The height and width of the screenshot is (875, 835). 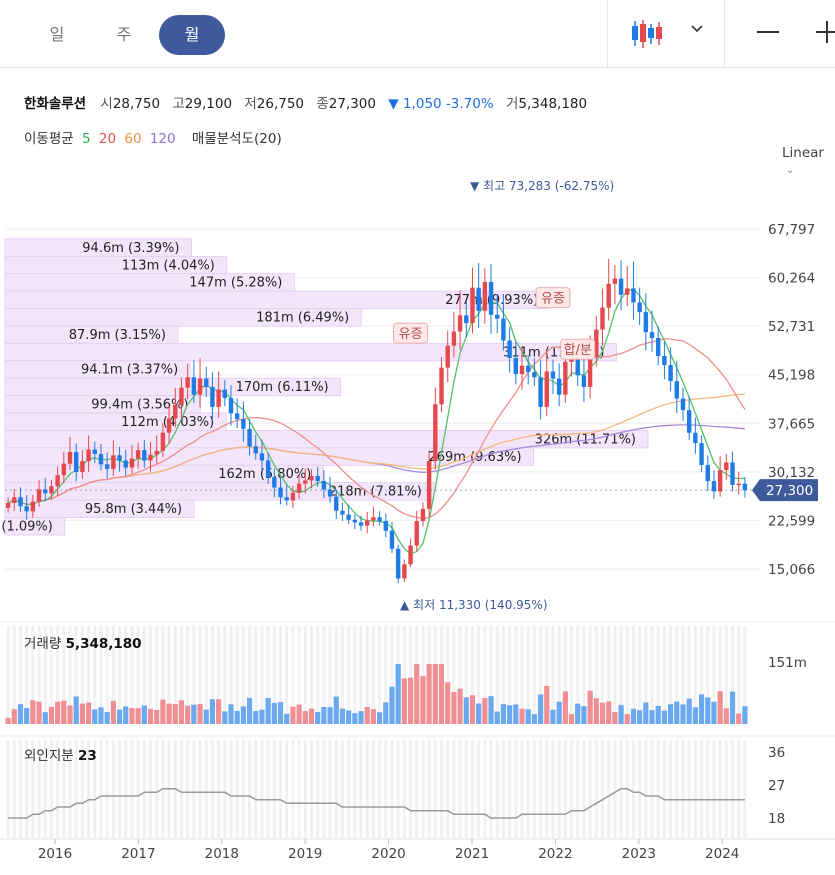 I want to click on low-label: 저, so click(x=250, y=104).